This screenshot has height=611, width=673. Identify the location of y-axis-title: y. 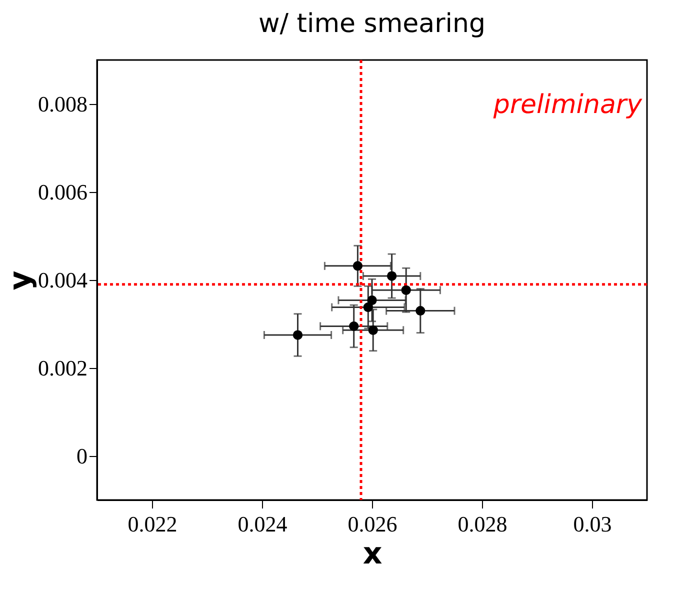
(20, 280).